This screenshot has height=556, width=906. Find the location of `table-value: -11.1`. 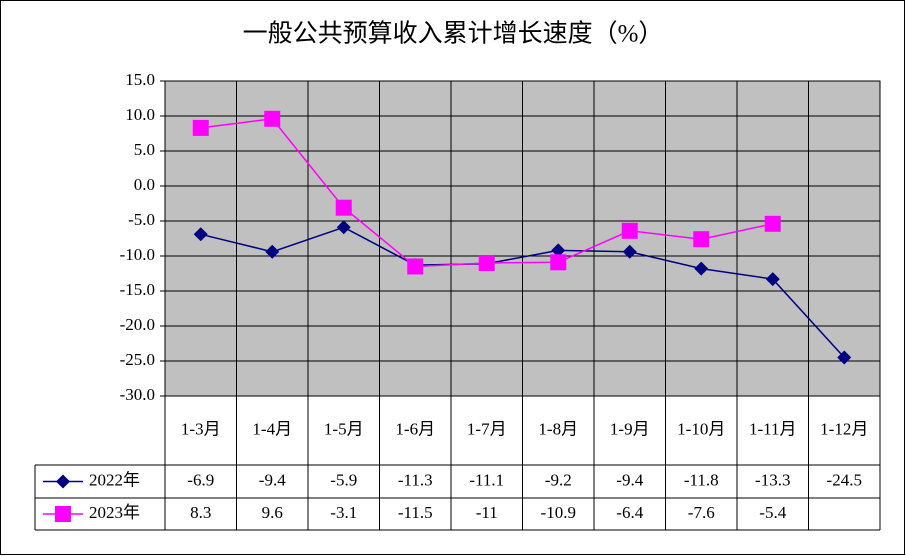

table-value: -11.1 is located at coordinates (486, 479).